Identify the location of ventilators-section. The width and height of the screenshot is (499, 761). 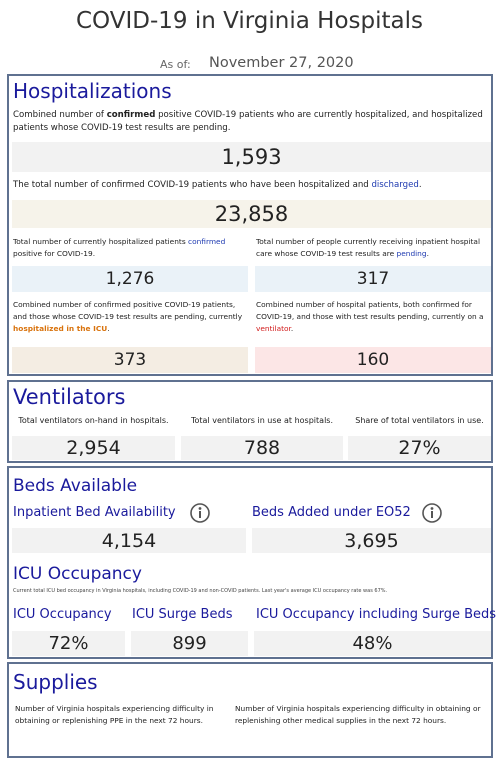
(250, 421).